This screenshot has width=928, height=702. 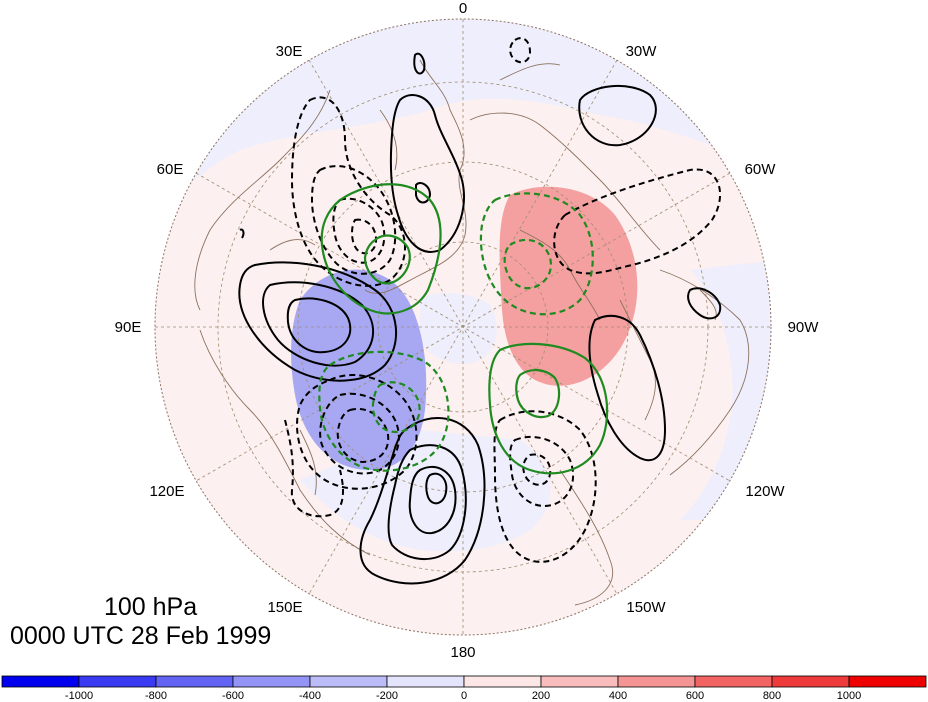 I want to click on green-contours-solid, so click(x=464, y=329).